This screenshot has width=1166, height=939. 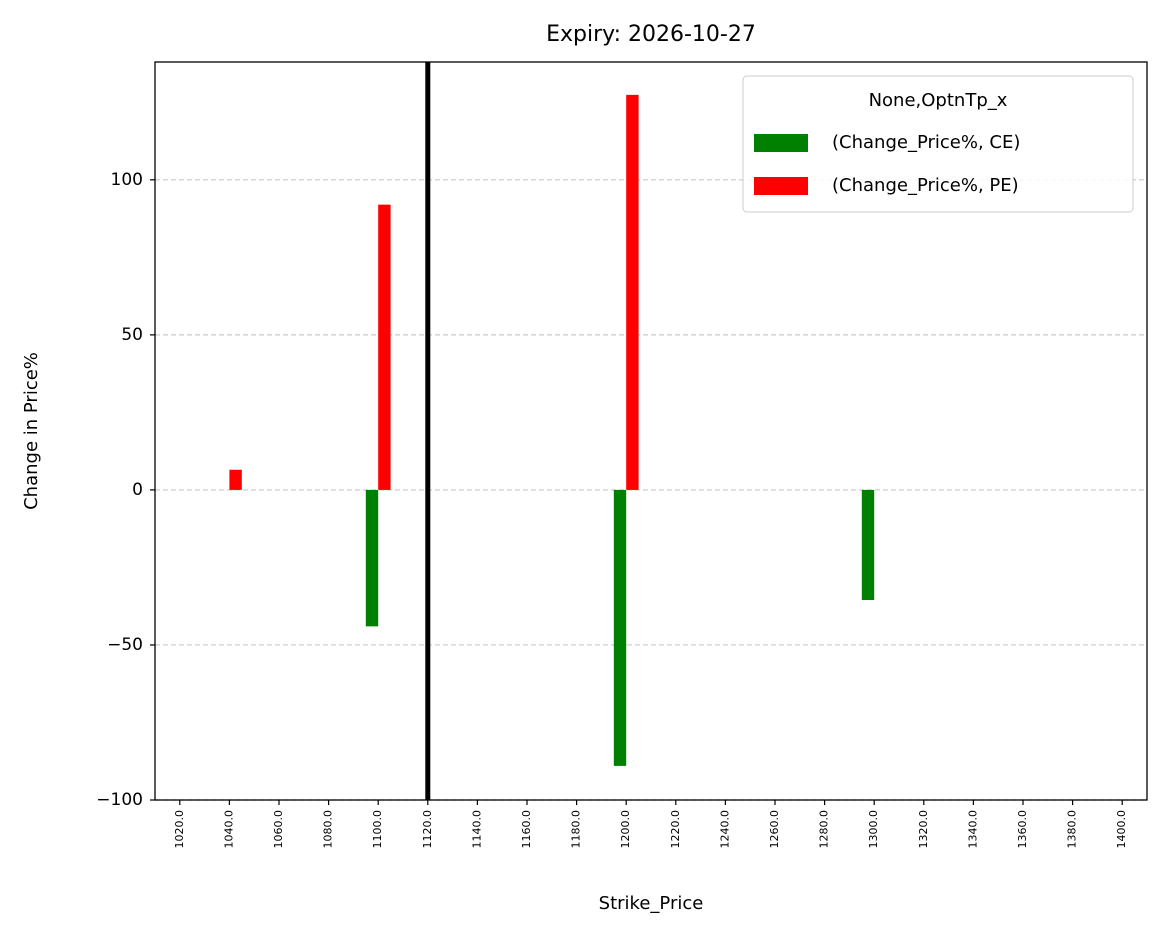 I want to click on x-tick-label: 1080.0, so click(x=328, y=829).